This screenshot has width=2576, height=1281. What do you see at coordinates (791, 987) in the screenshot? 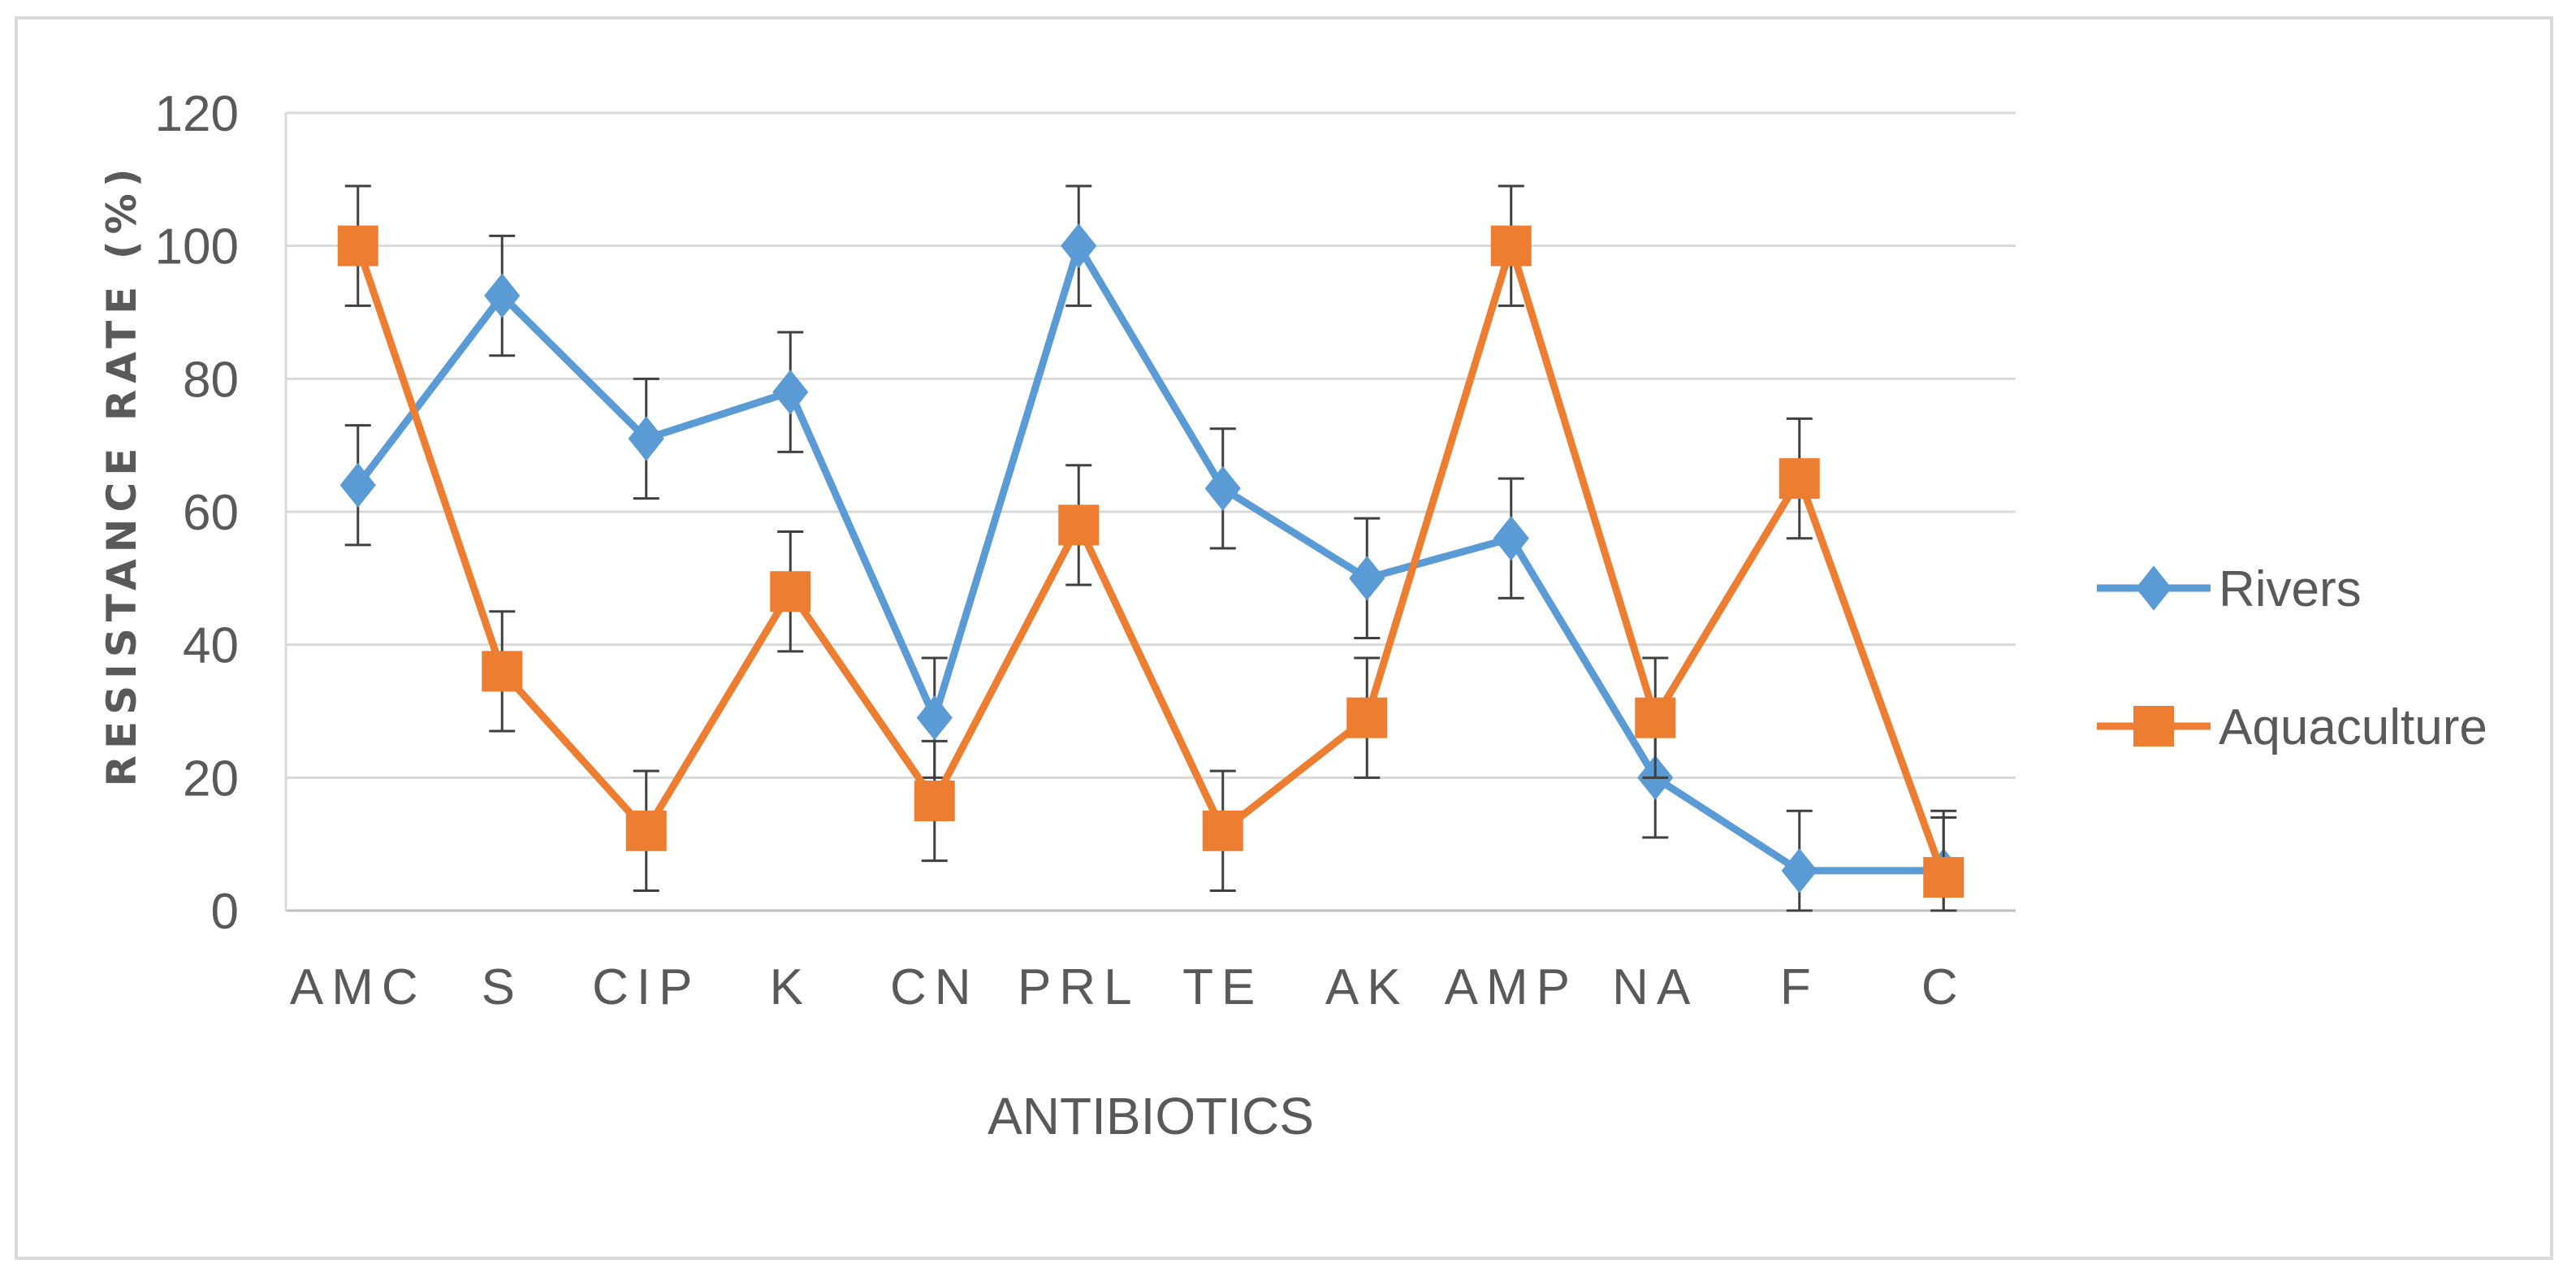
I see `x-tick-label: K` at bounding box center [791, 987].